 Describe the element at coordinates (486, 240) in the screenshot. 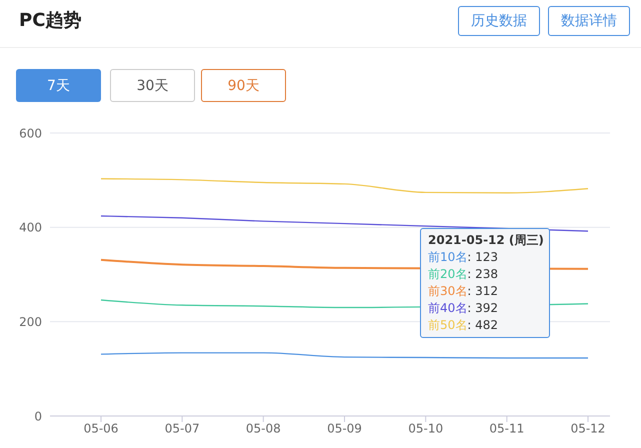

I see `annotation: 2021-05-12 (周三)` at that location.